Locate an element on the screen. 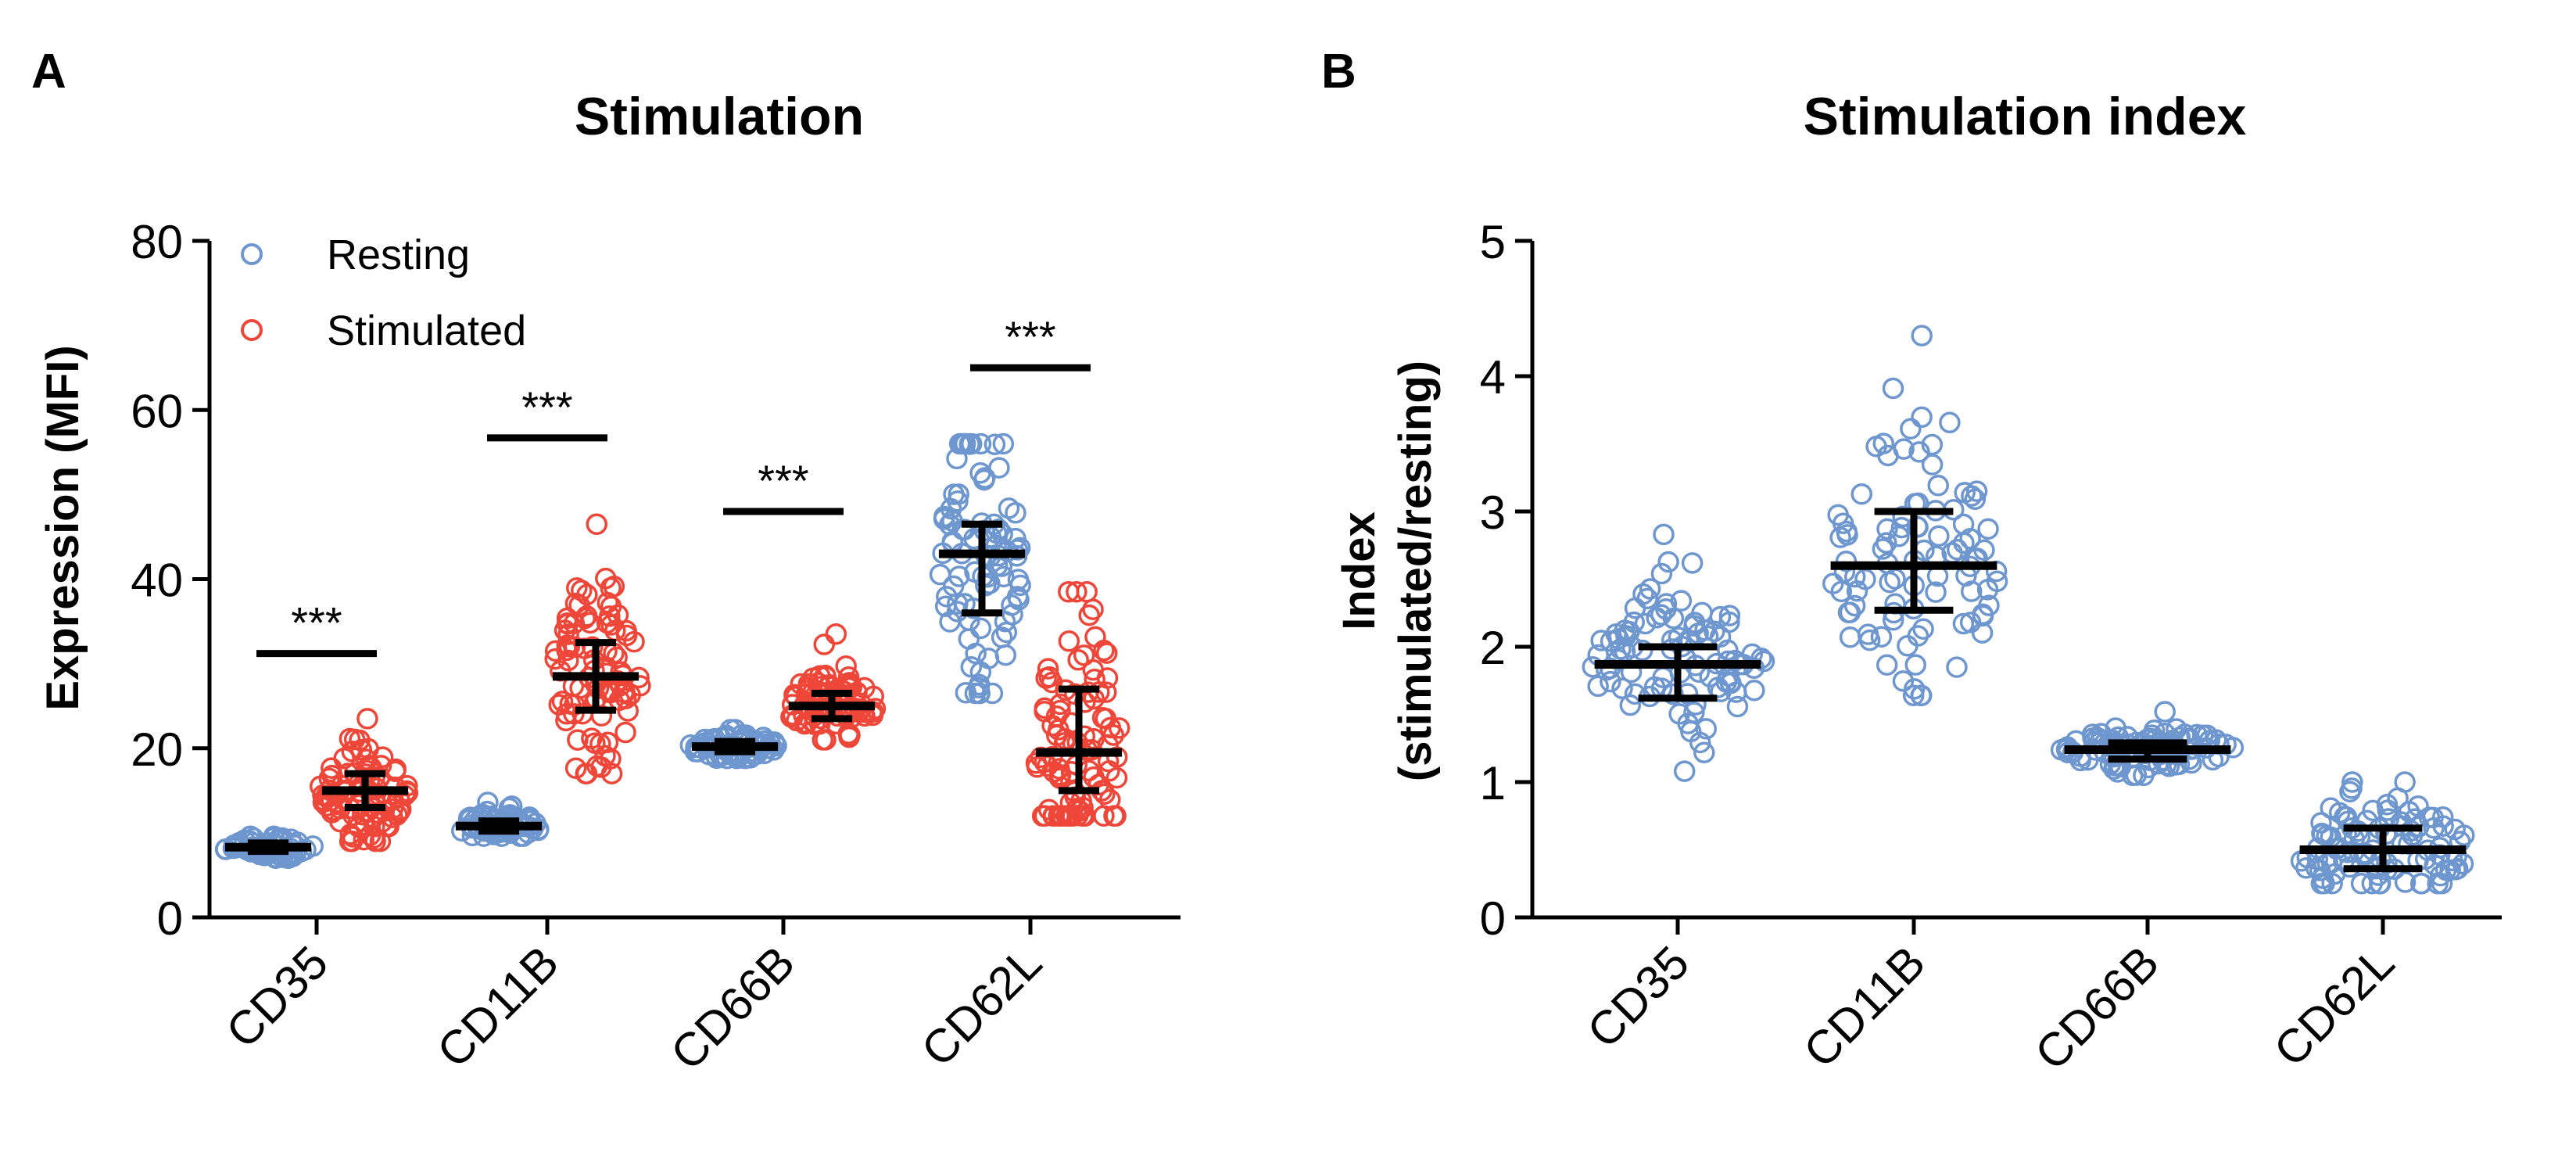 Image resolution: width=2576 pixels, height=1152 pixels. y-tick-label: 2 is located at coordinates (1493, 648).